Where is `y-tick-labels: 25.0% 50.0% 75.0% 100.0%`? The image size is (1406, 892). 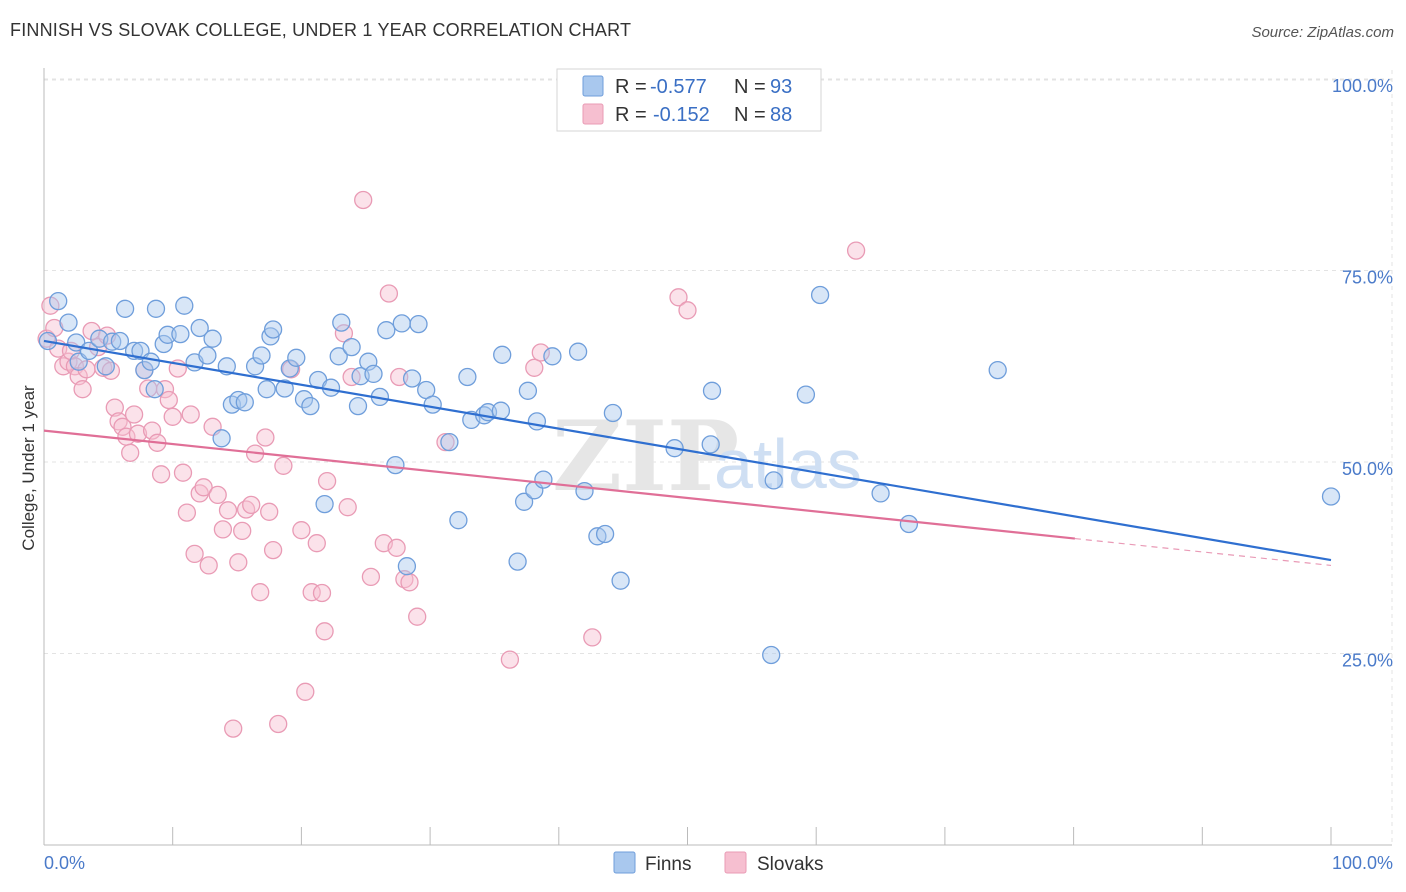
y-tick-labels: 25.0% 50.0% 75.0% 100.0% is located at coordinates (1362, 373).